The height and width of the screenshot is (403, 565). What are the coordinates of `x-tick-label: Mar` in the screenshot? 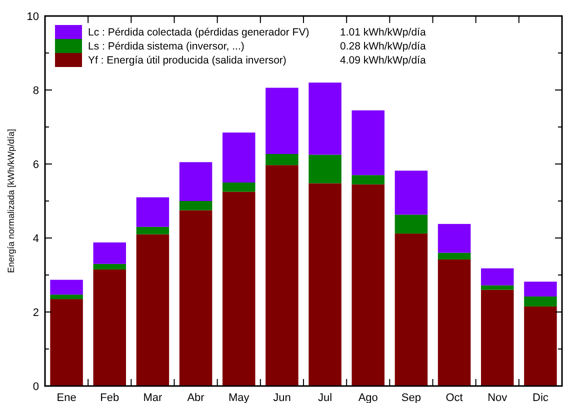 It's located at (153, 397).